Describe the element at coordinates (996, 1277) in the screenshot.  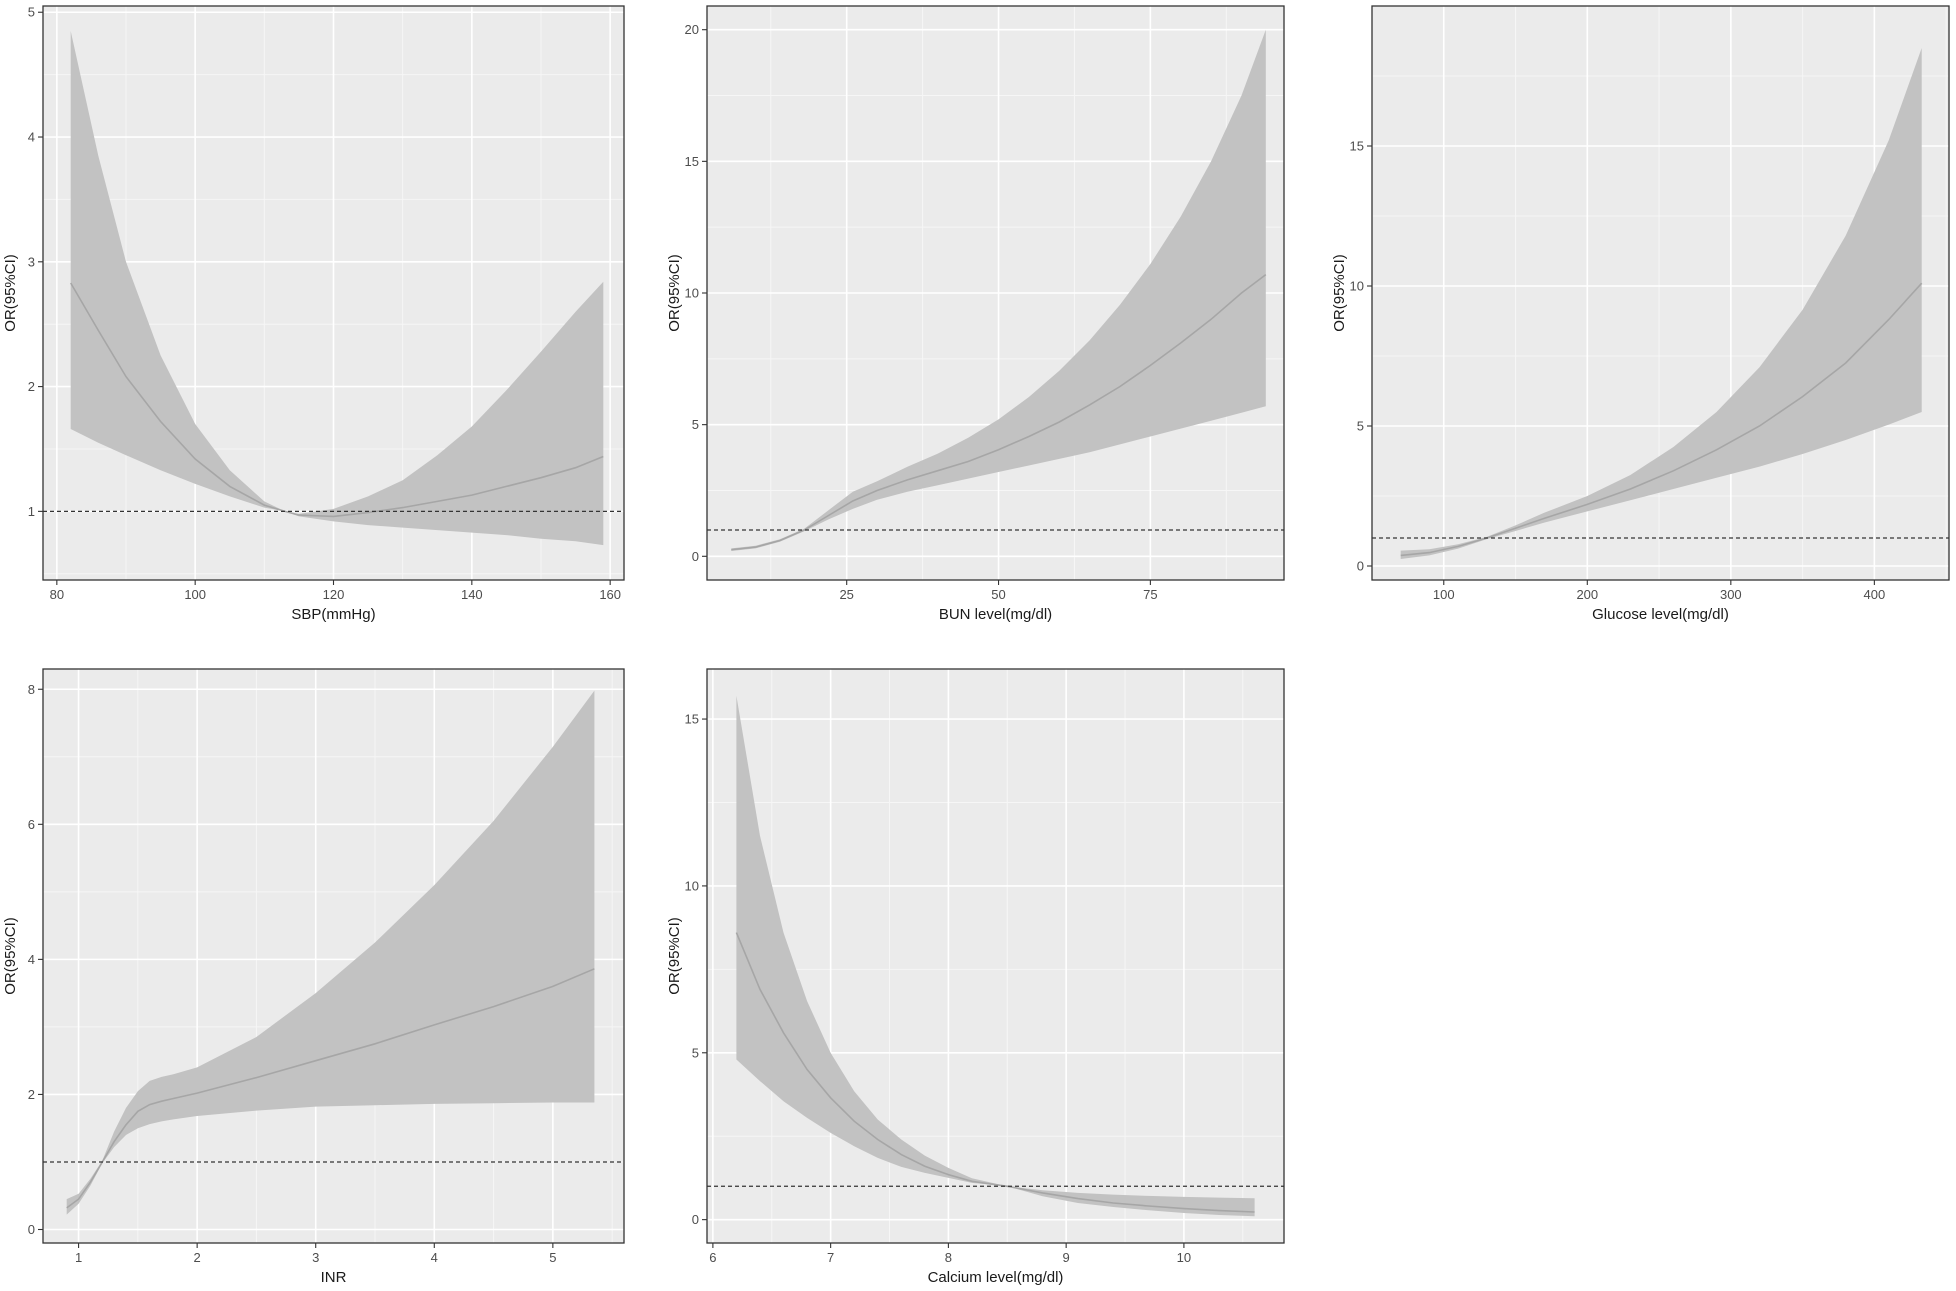
I see `chart-5-x-axis-title: Calcium level(mg/dl)` at that location.